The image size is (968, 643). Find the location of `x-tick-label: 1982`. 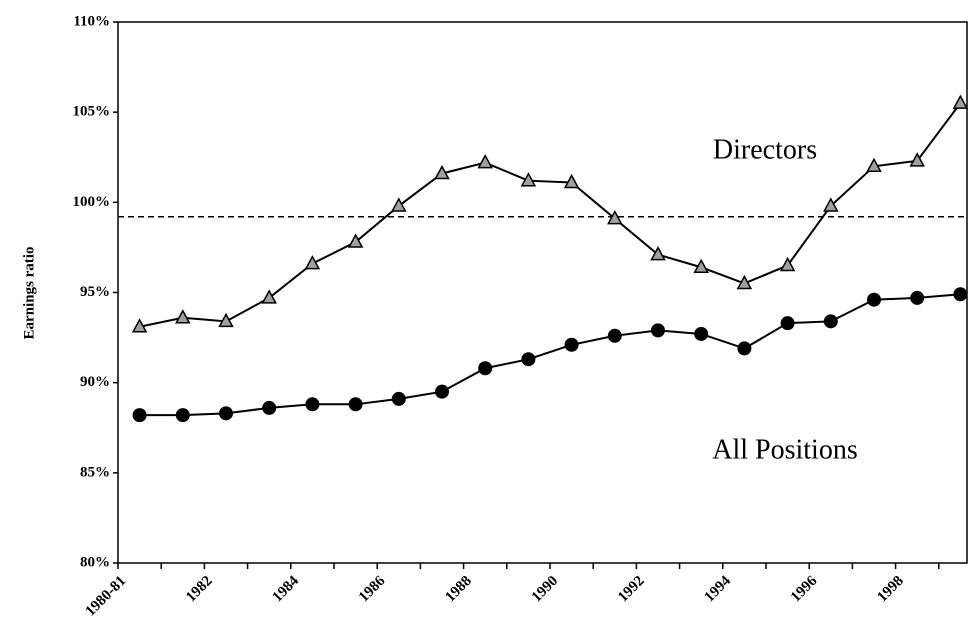

x-tick-label: 1982 is located at coordinates (199, 589).